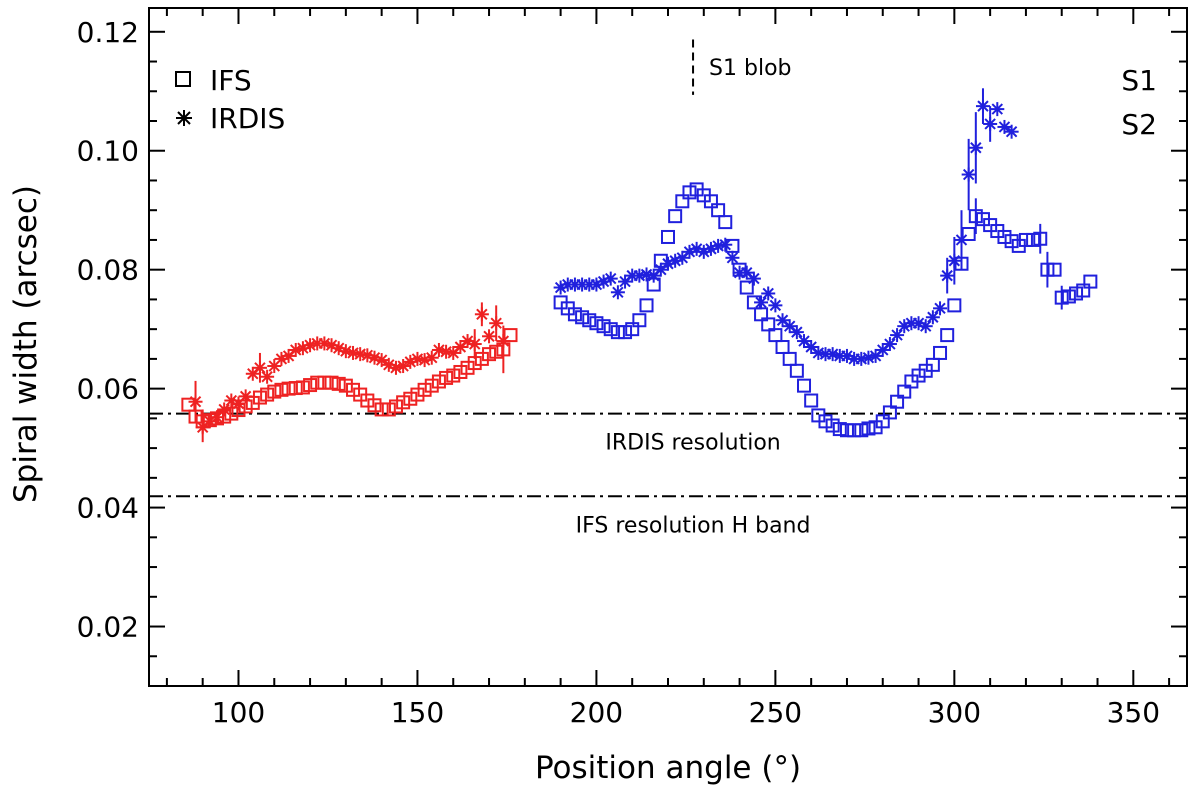  I want to click on x-tick-label: 300, so click(954, 712).